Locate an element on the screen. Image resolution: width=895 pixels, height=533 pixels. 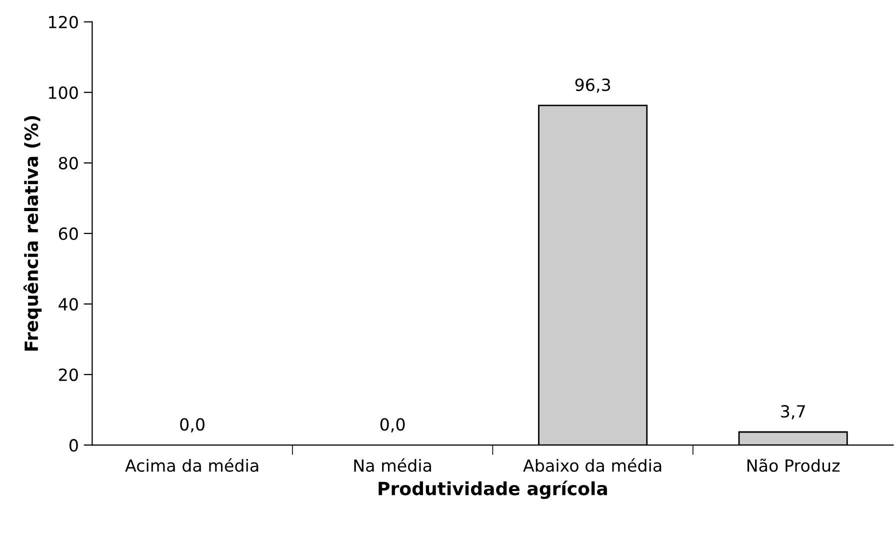
y-tick-label: 120 is located at coordinates (63, 22).